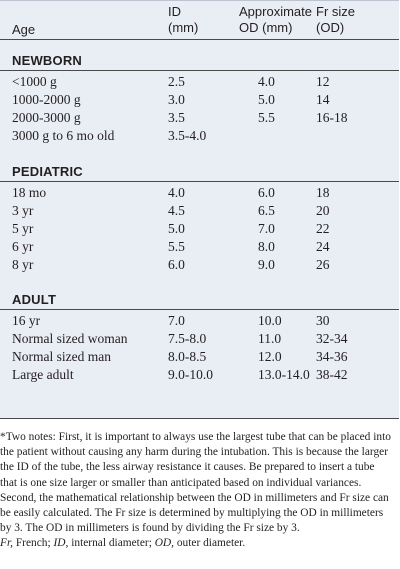 Image resolution: width=400 pixels, height=569 pixels. Describe the element at coordinates (26, 320) in the screenshot. I see `cell-age: 16 yr` at that location.